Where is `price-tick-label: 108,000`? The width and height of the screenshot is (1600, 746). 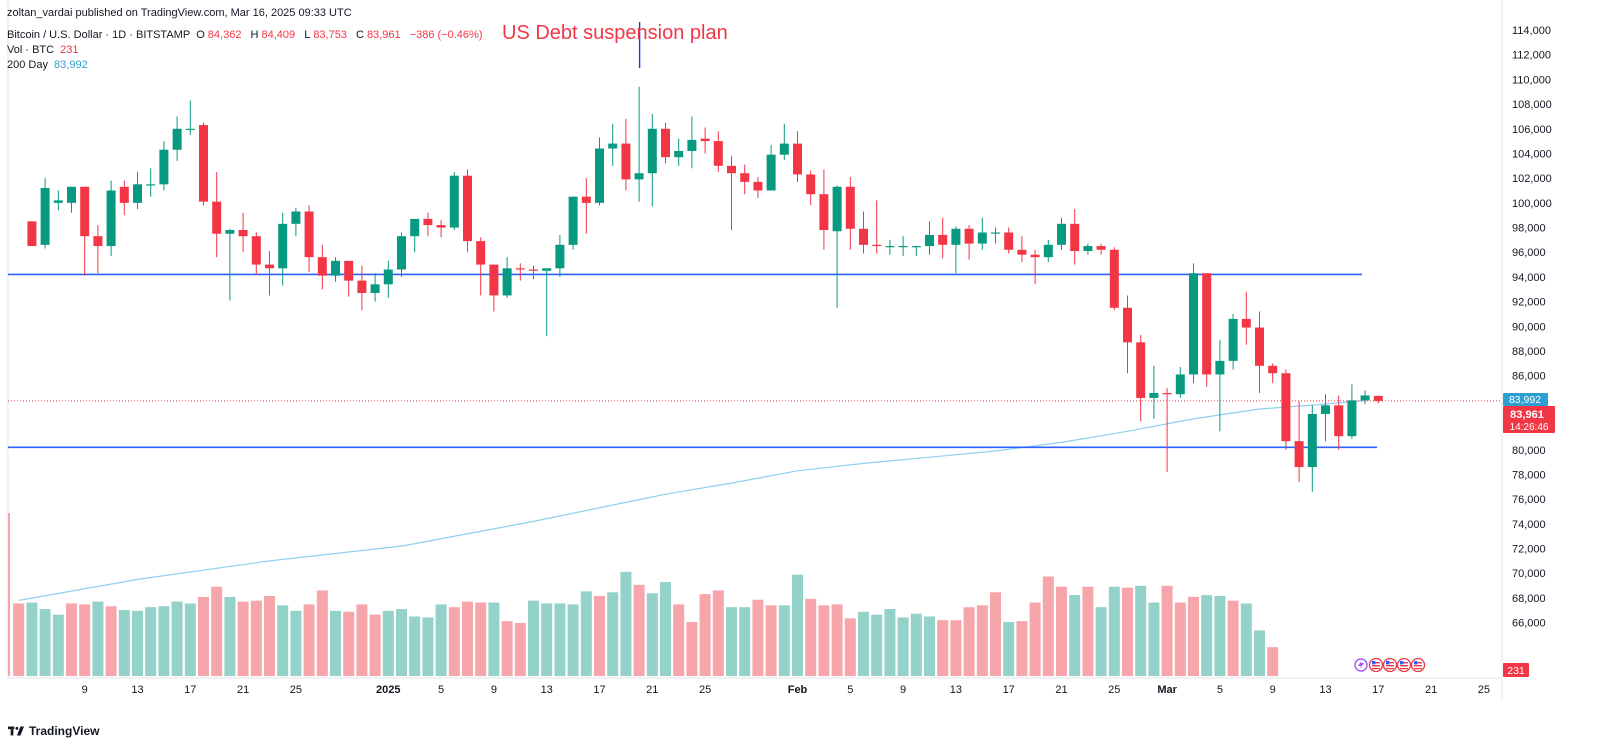 price-tick-label: 108,000 is located at coordinates (1532, 105).